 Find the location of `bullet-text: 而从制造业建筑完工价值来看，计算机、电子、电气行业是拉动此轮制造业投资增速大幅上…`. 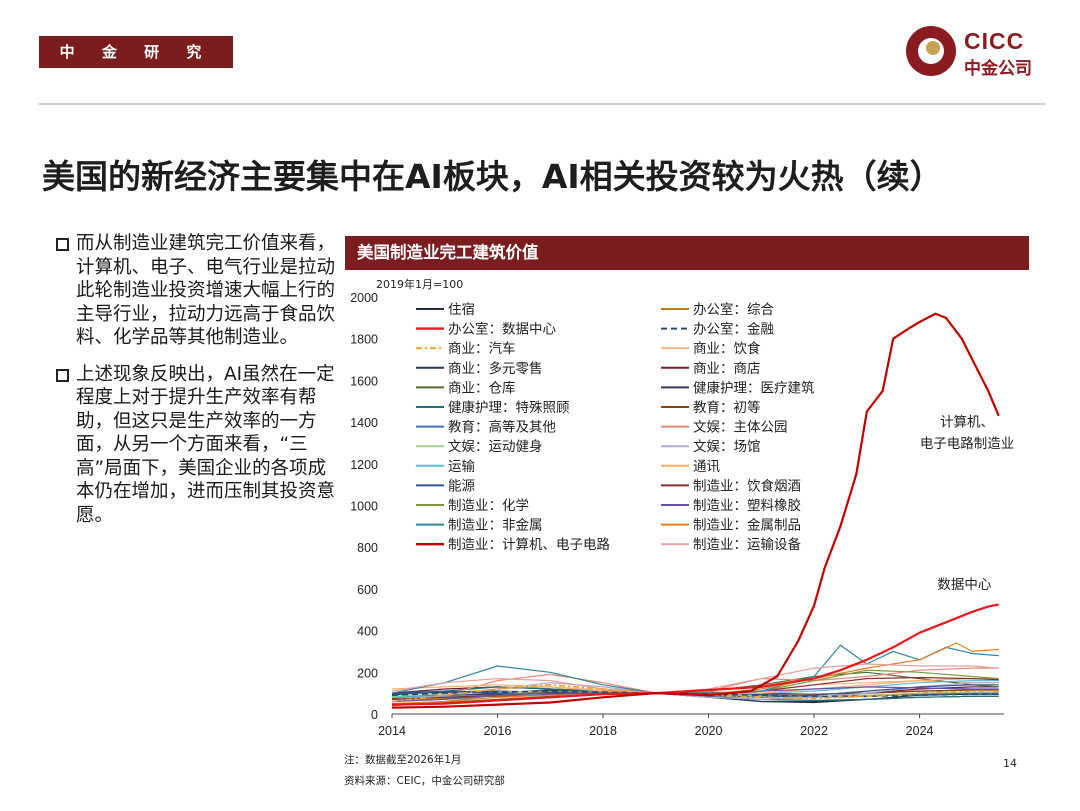

bullet-text: 而从制造业建筑完工价值来看，计算机、电子、电气行业是拉动此轮制造业投资增速大幅上… is located at coordinates (206, 290).